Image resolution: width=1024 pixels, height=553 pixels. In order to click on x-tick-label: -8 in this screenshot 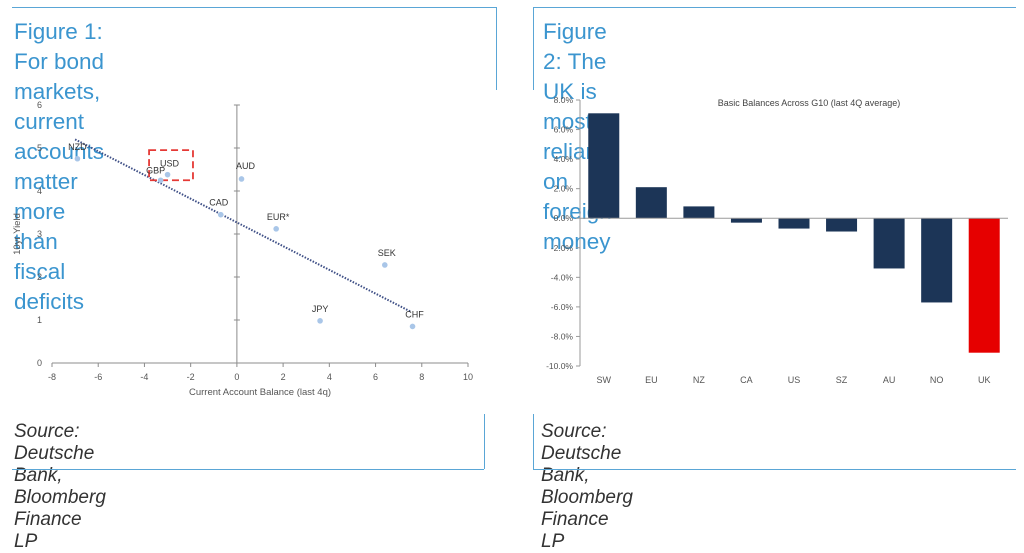, I will do `click(52, 377)`.